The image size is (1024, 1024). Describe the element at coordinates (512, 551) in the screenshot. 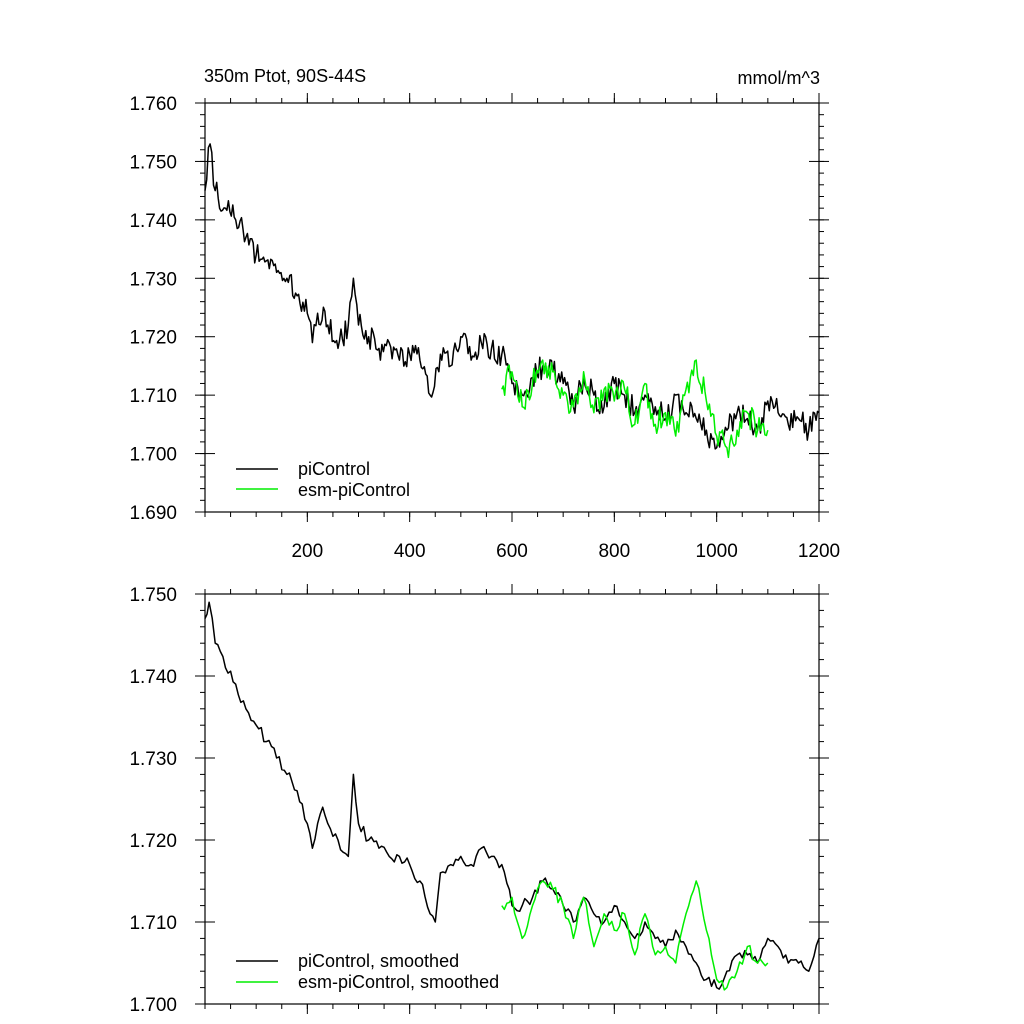

I see `top-x-tick-label: 600` at that location.